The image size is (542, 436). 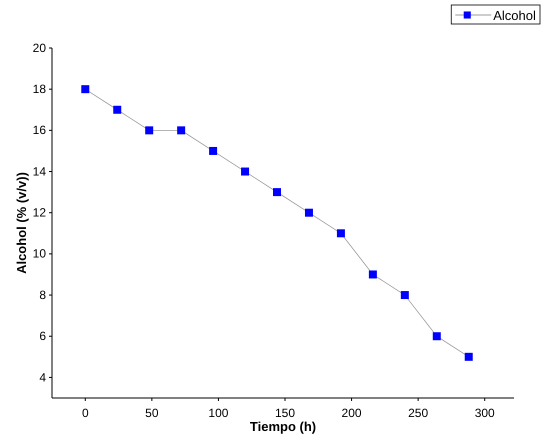 What do you see at coordinates (21, 223) in the screenshot?
I see `y-axis-title: Alcohol (% (v/v))` at bounding box center [21, 223].